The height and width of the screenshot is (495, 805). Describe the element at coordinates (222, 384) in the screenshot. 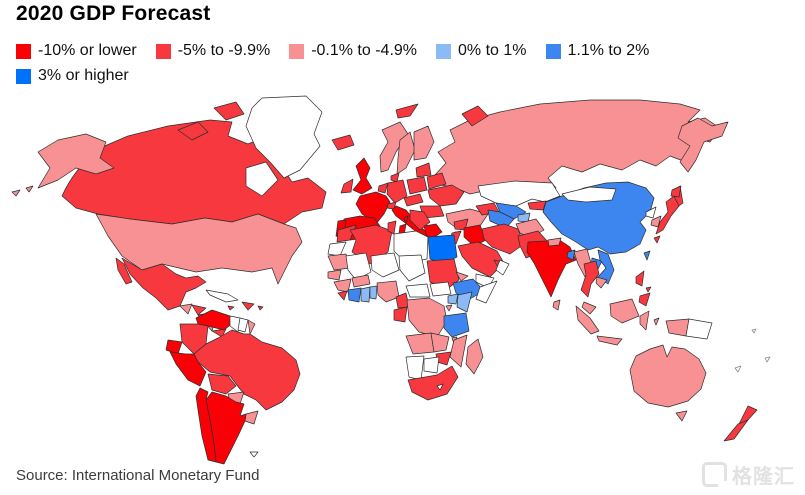

I see `country-bolivia` at that location.